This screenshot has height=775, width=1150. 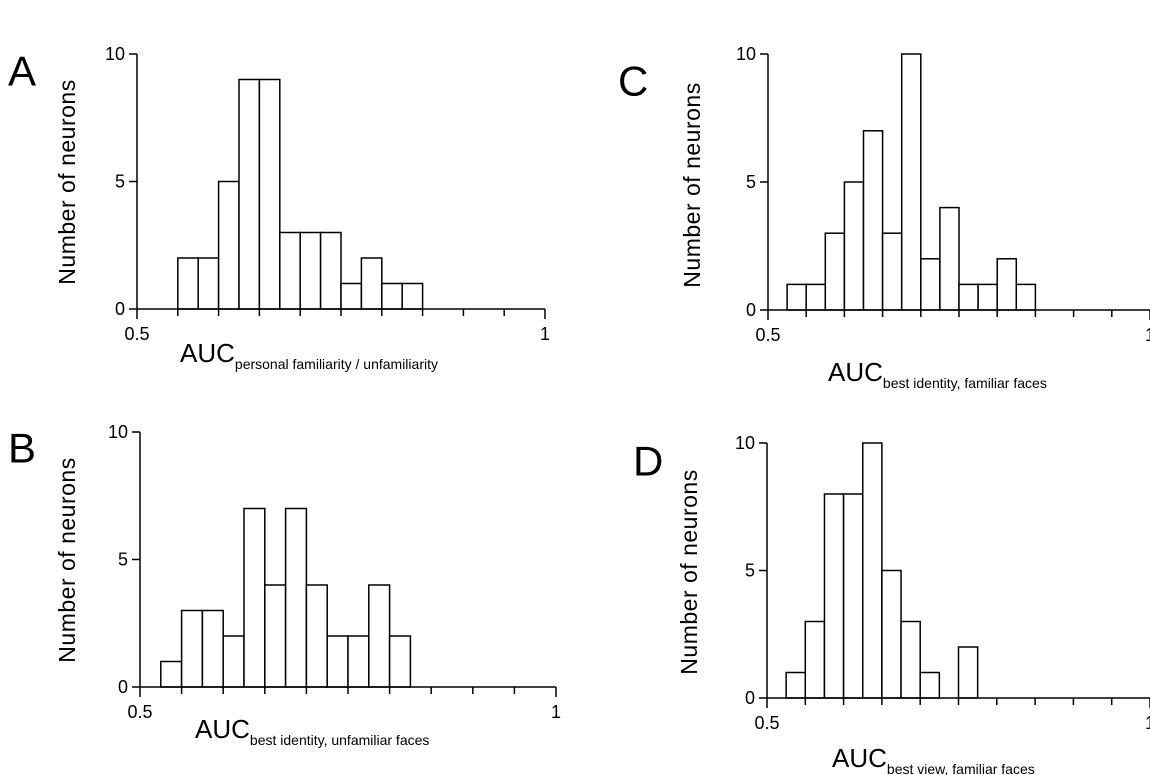 I want to click on panel-letter: A, so click(x=22, y=70).